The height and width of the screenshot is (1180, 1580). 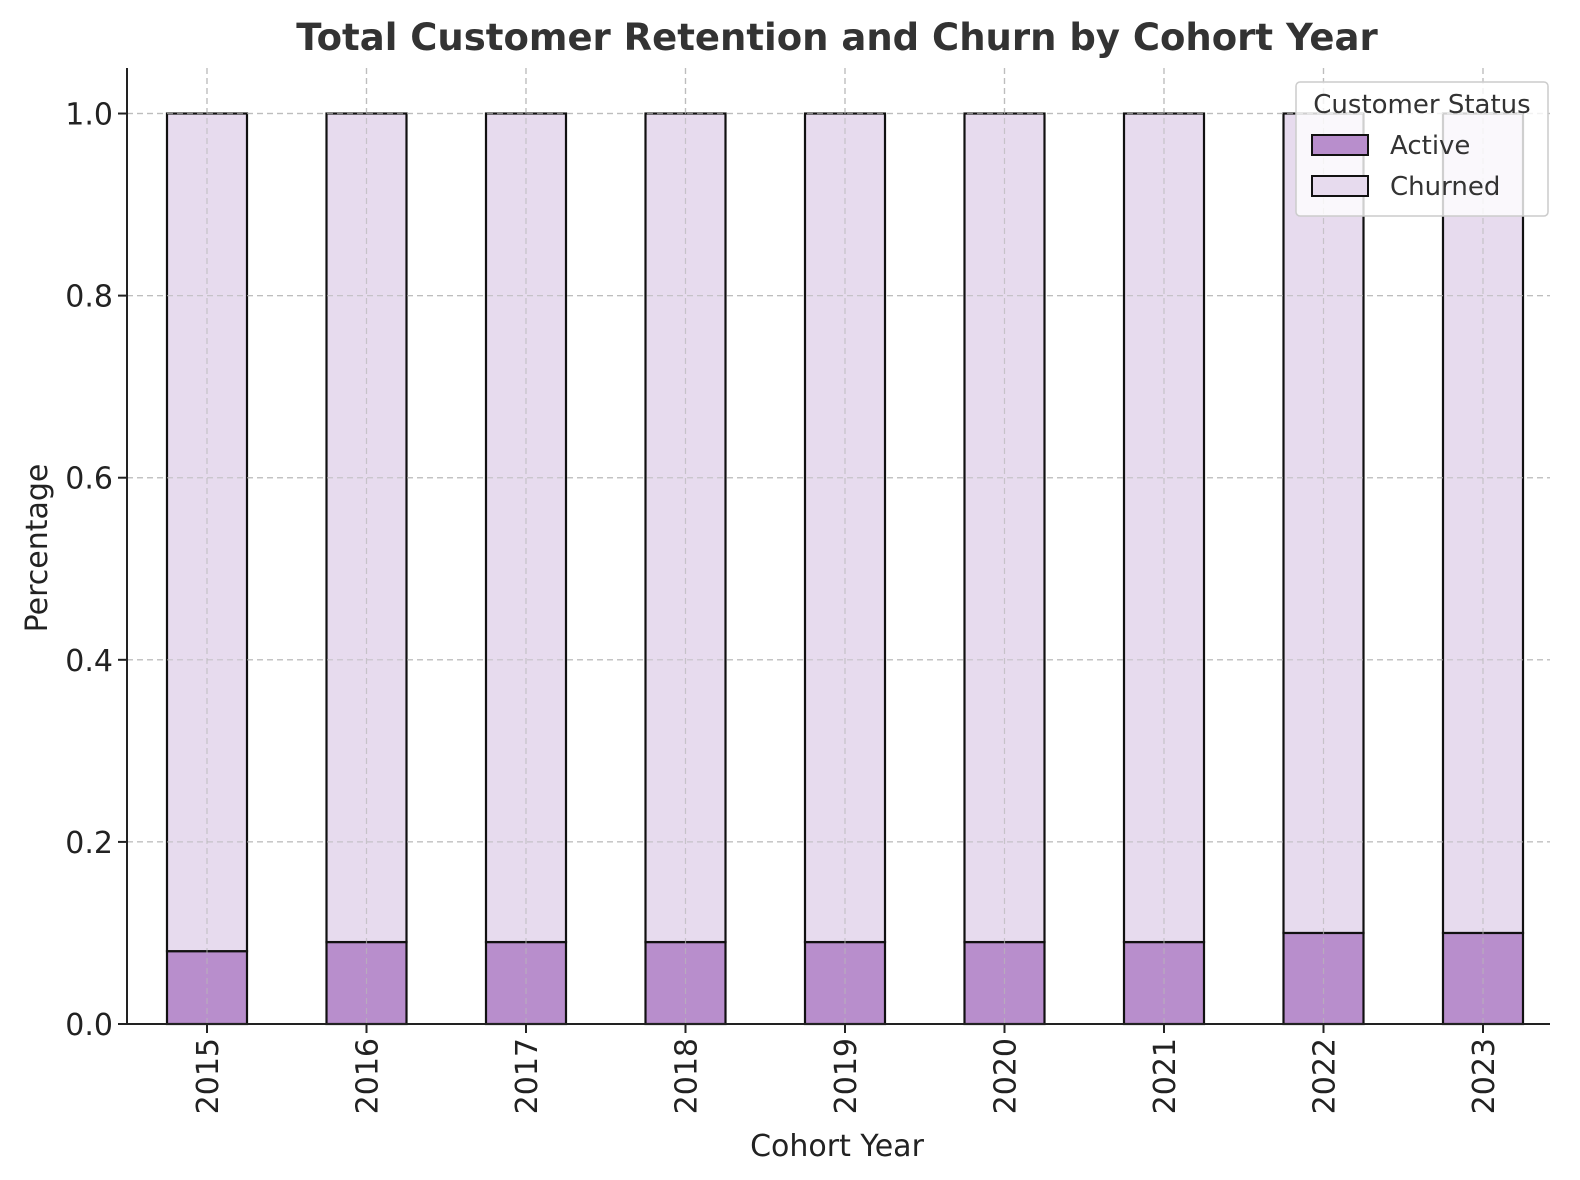 What do you see at coordinates (846, 1076) in the screenshot?
I see `x-tick-label: 2019` at bounding box center [846, 1076].